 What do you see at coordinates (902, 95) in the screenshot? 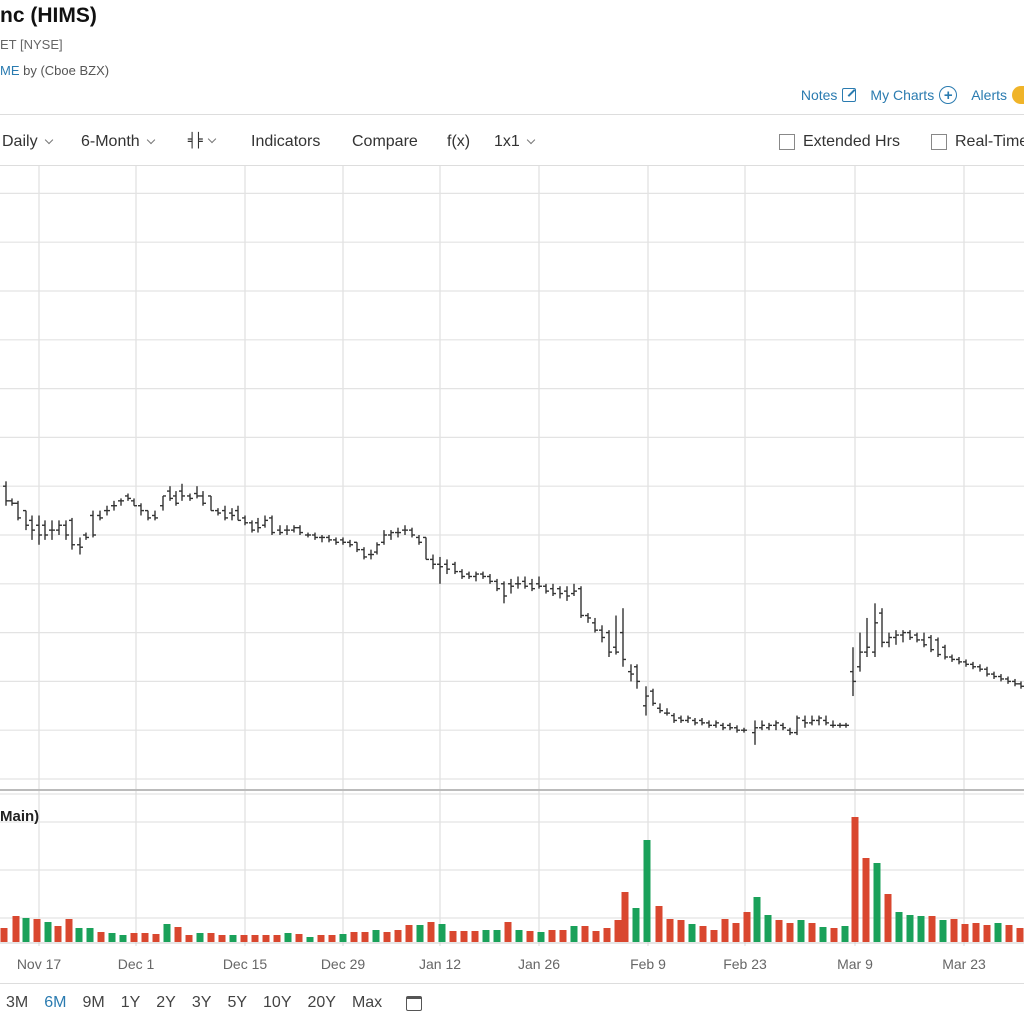
I see `my-charts-label: My Charts` at bounding box center [902, 95].